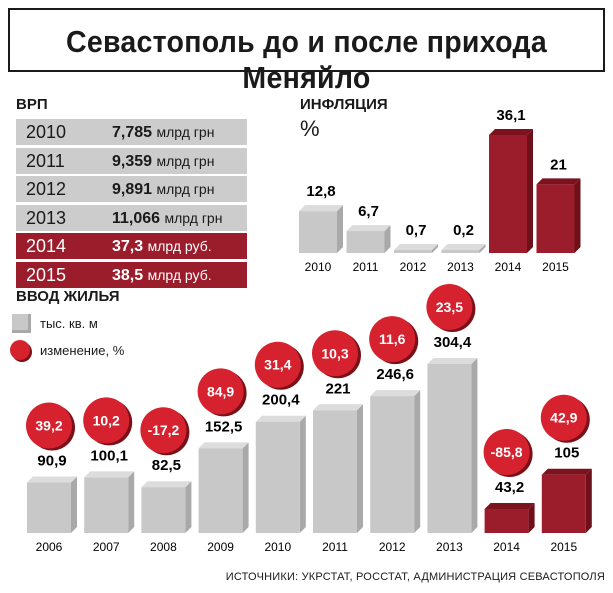 The height and width of the screenshot is (593, 613). What do you see at coordinates (68, 296) in the screenshot?
I see `housing-heading: ВВОД ЖИЛЬЯ` at bounding box center [68, 296].